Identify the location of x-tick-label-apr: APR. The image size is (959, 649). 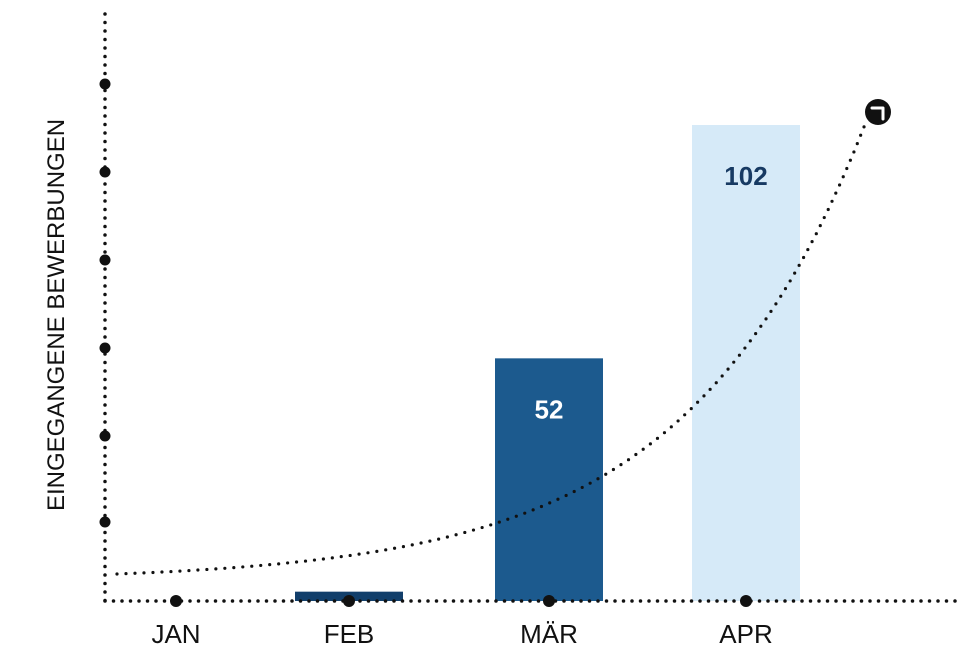
(745, 634).